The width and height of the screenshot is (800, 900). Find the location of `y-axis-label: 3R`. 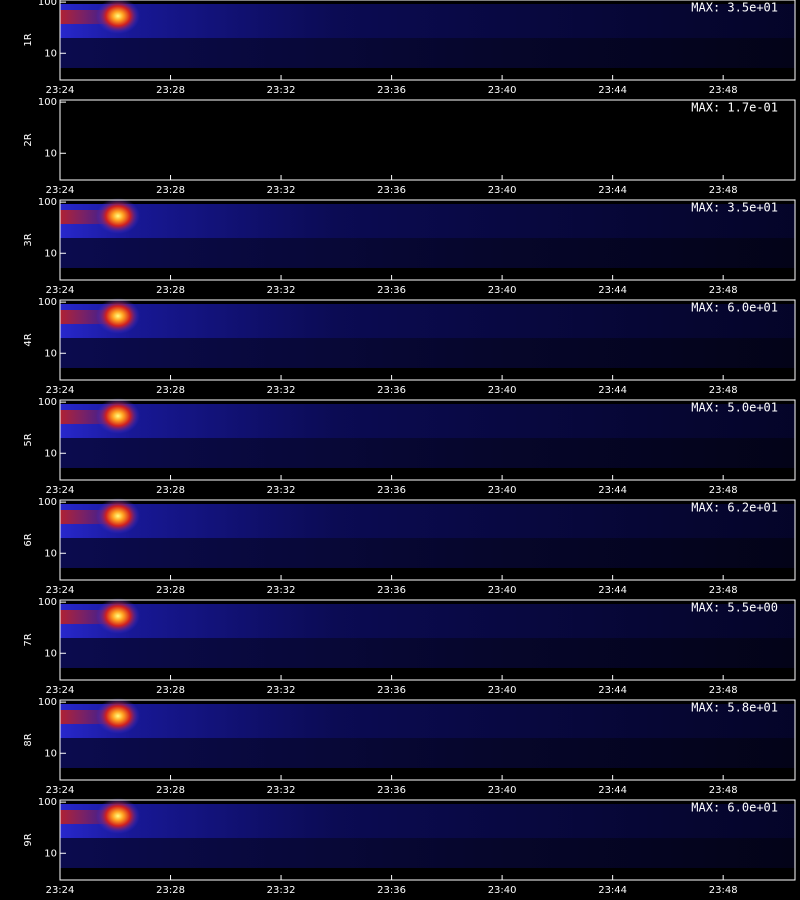

y-axis-label: 3R is located at coordinates (28, 239).